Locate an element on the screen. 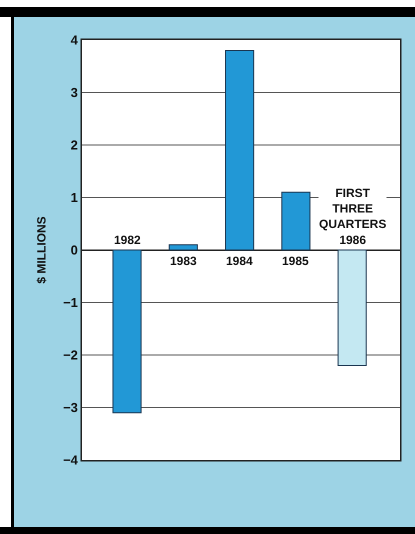 The height and width of the screenshot is (534, 415). y-tick-label: 3 is located at coordinates (74, 92).